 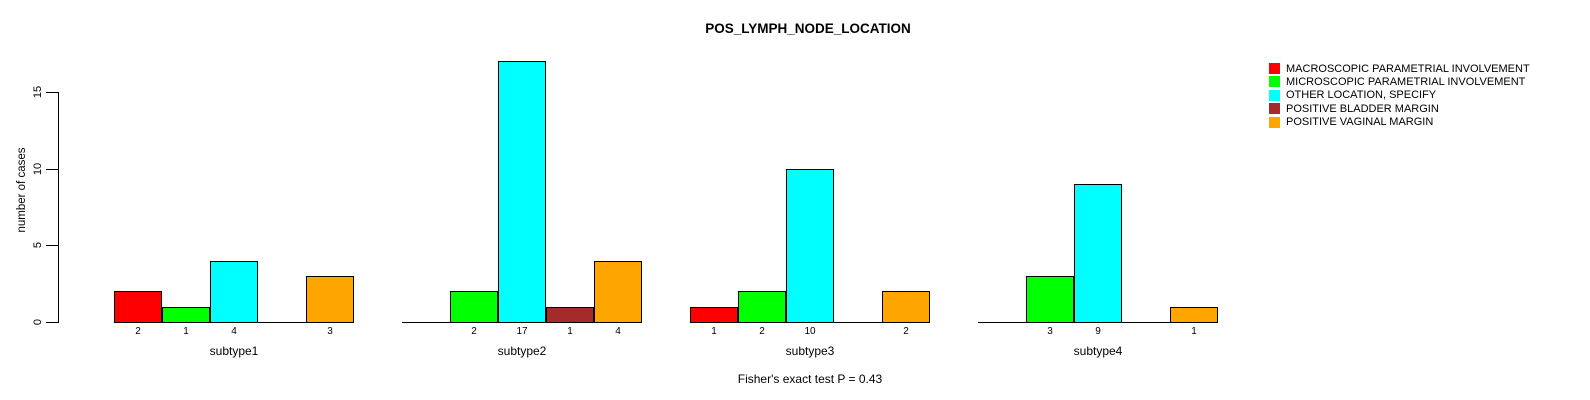 I want to click on legend-label: MICROSCOPIC PARAMETRIAL INVOLVEMENT, so click(x=1406, y=82).